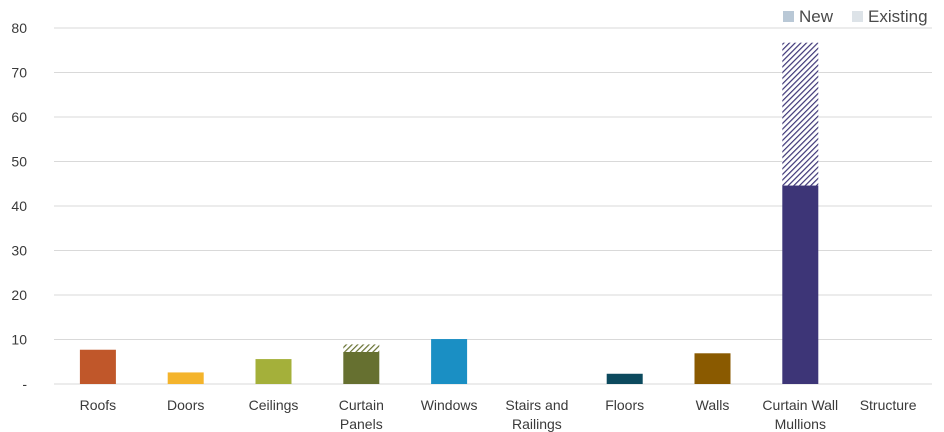  Describe the element at coordinates (19, 162) in the screenshot. I see `y-tick-label: 50` at that location.